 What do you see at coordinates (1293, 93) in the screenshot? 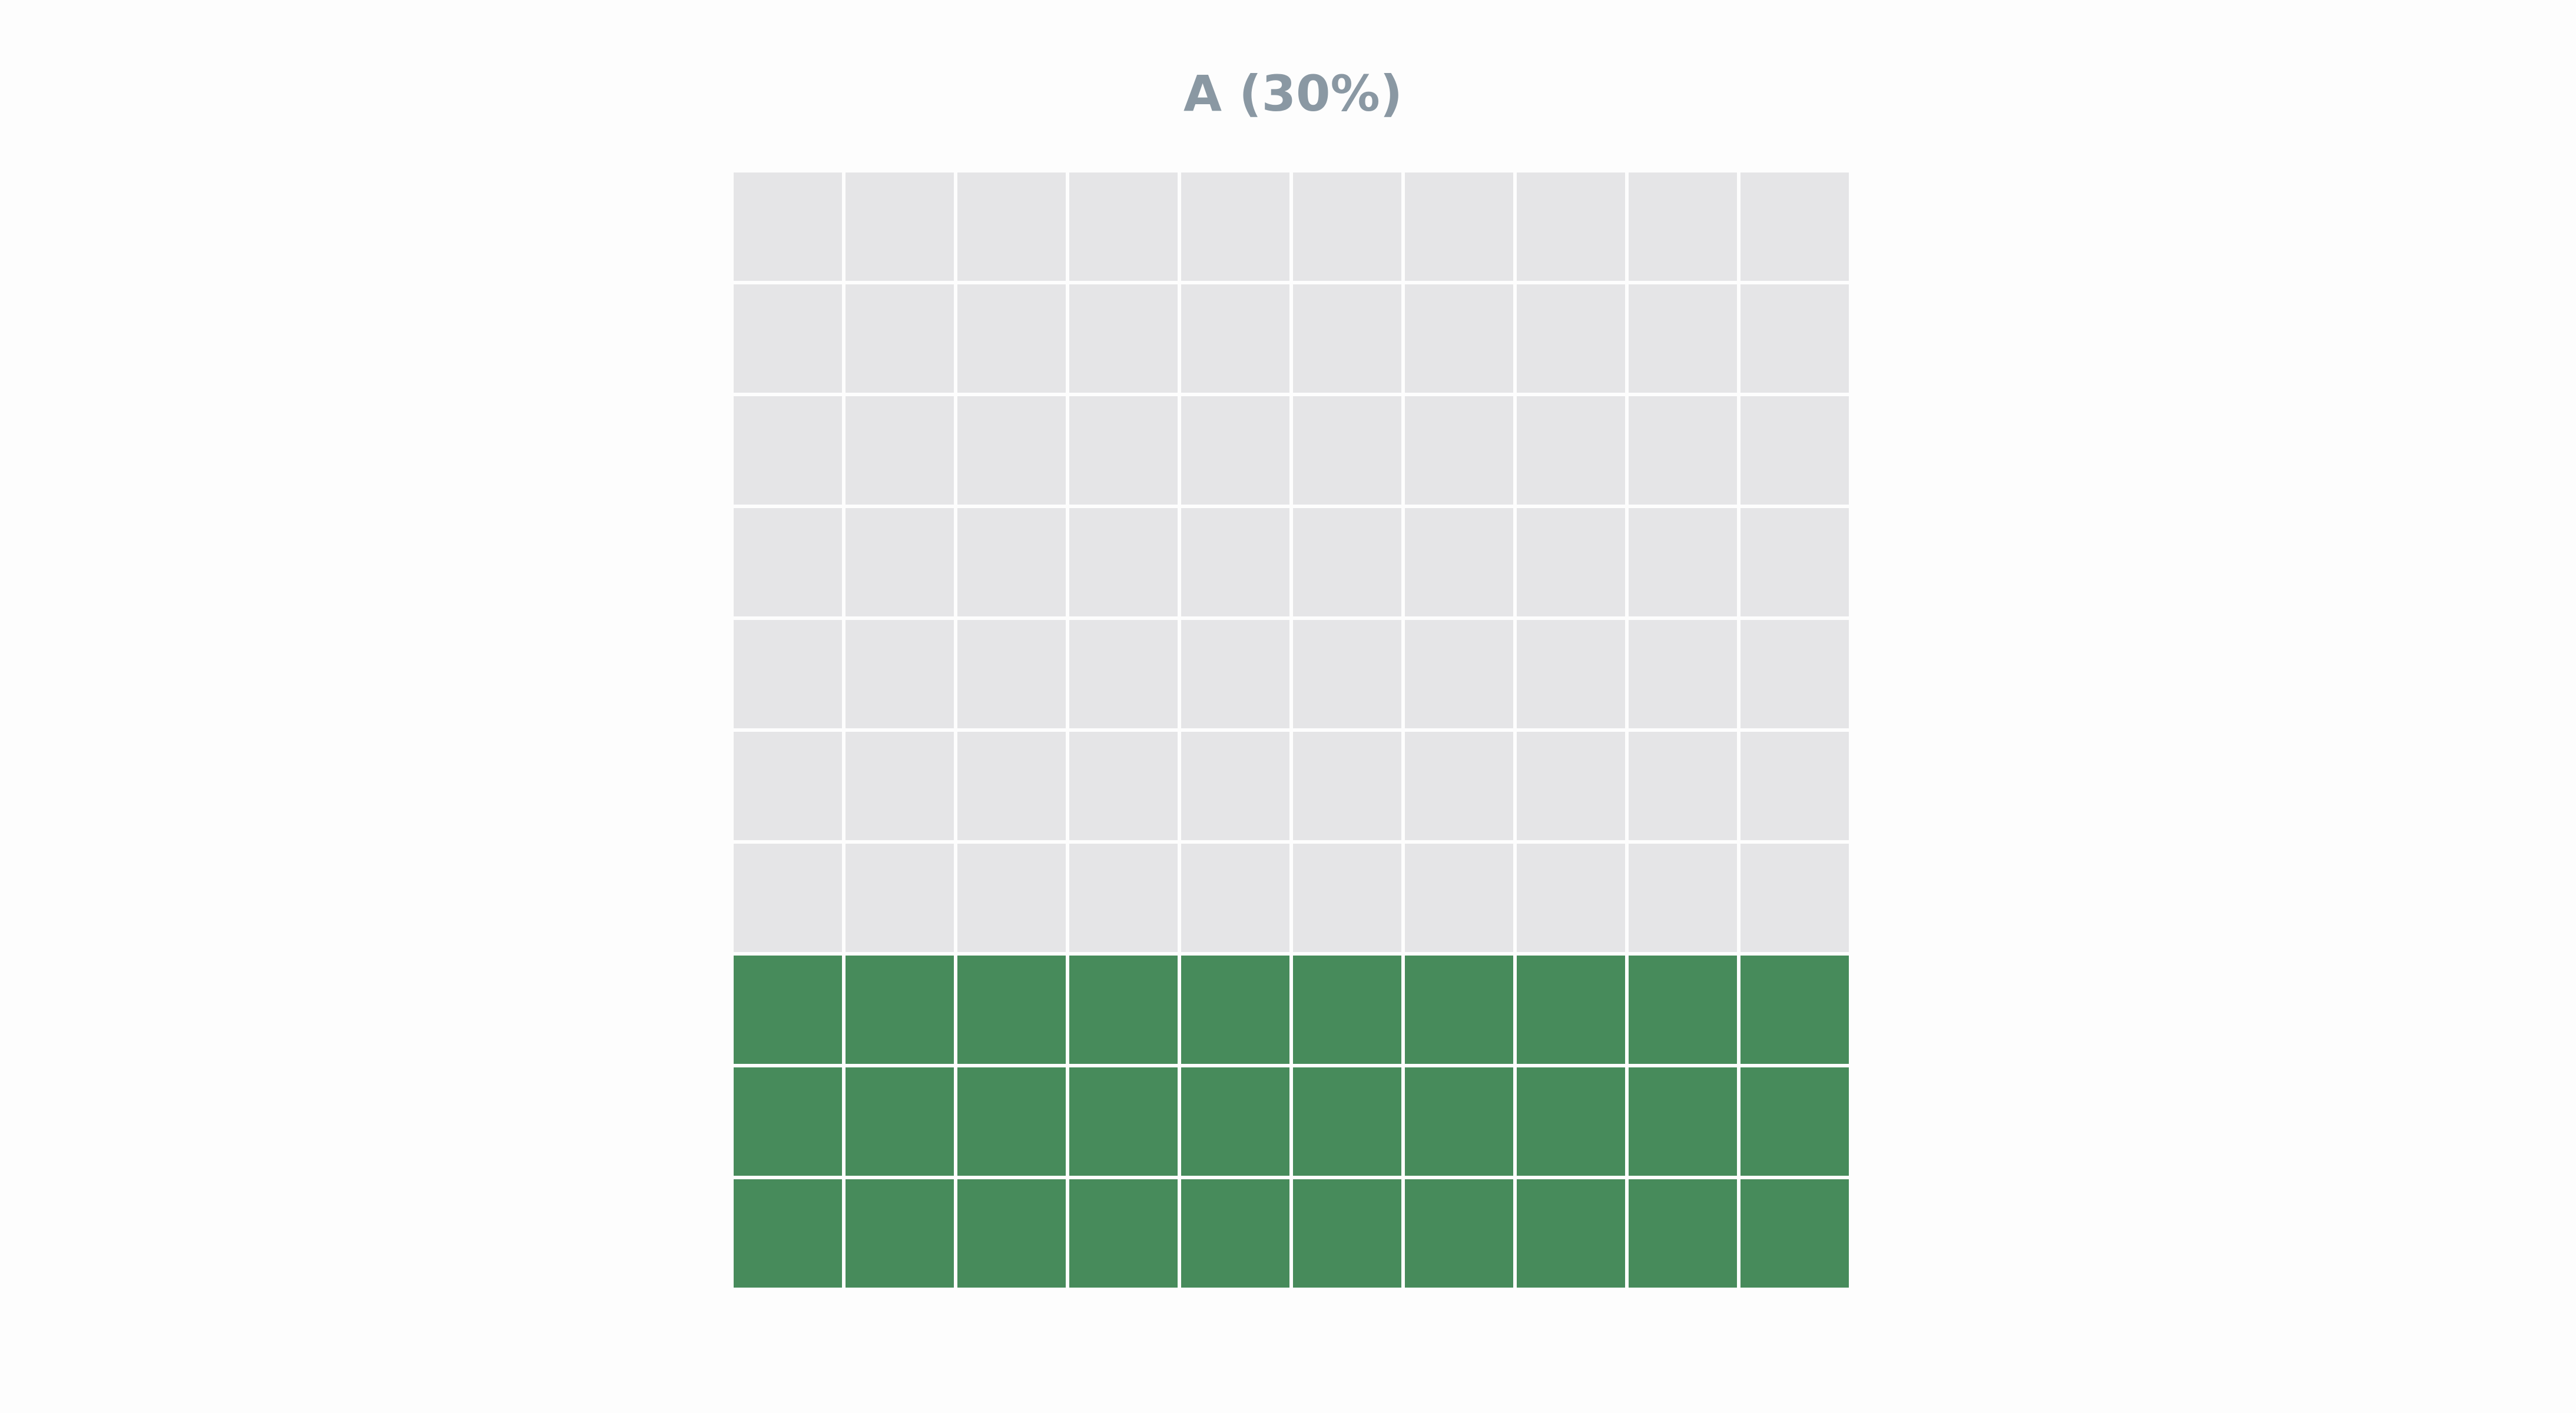
I see `chart-title: A (30%)` at bounding box center [1293, 93].